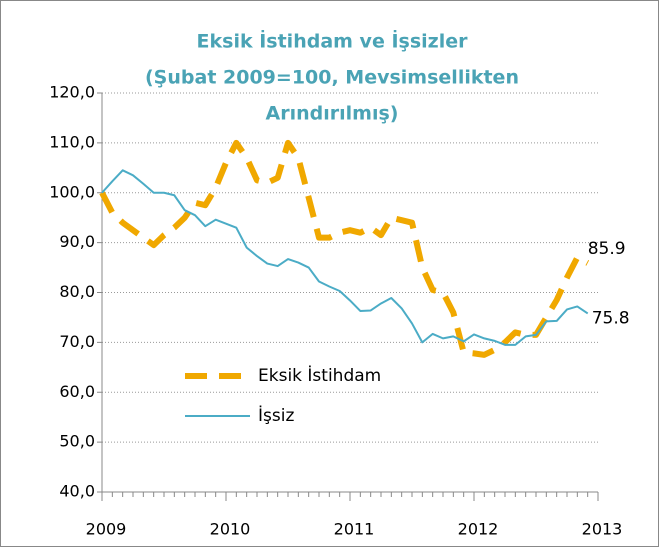  I want to click on y-tick-label: 80,0, so click(77, 291).